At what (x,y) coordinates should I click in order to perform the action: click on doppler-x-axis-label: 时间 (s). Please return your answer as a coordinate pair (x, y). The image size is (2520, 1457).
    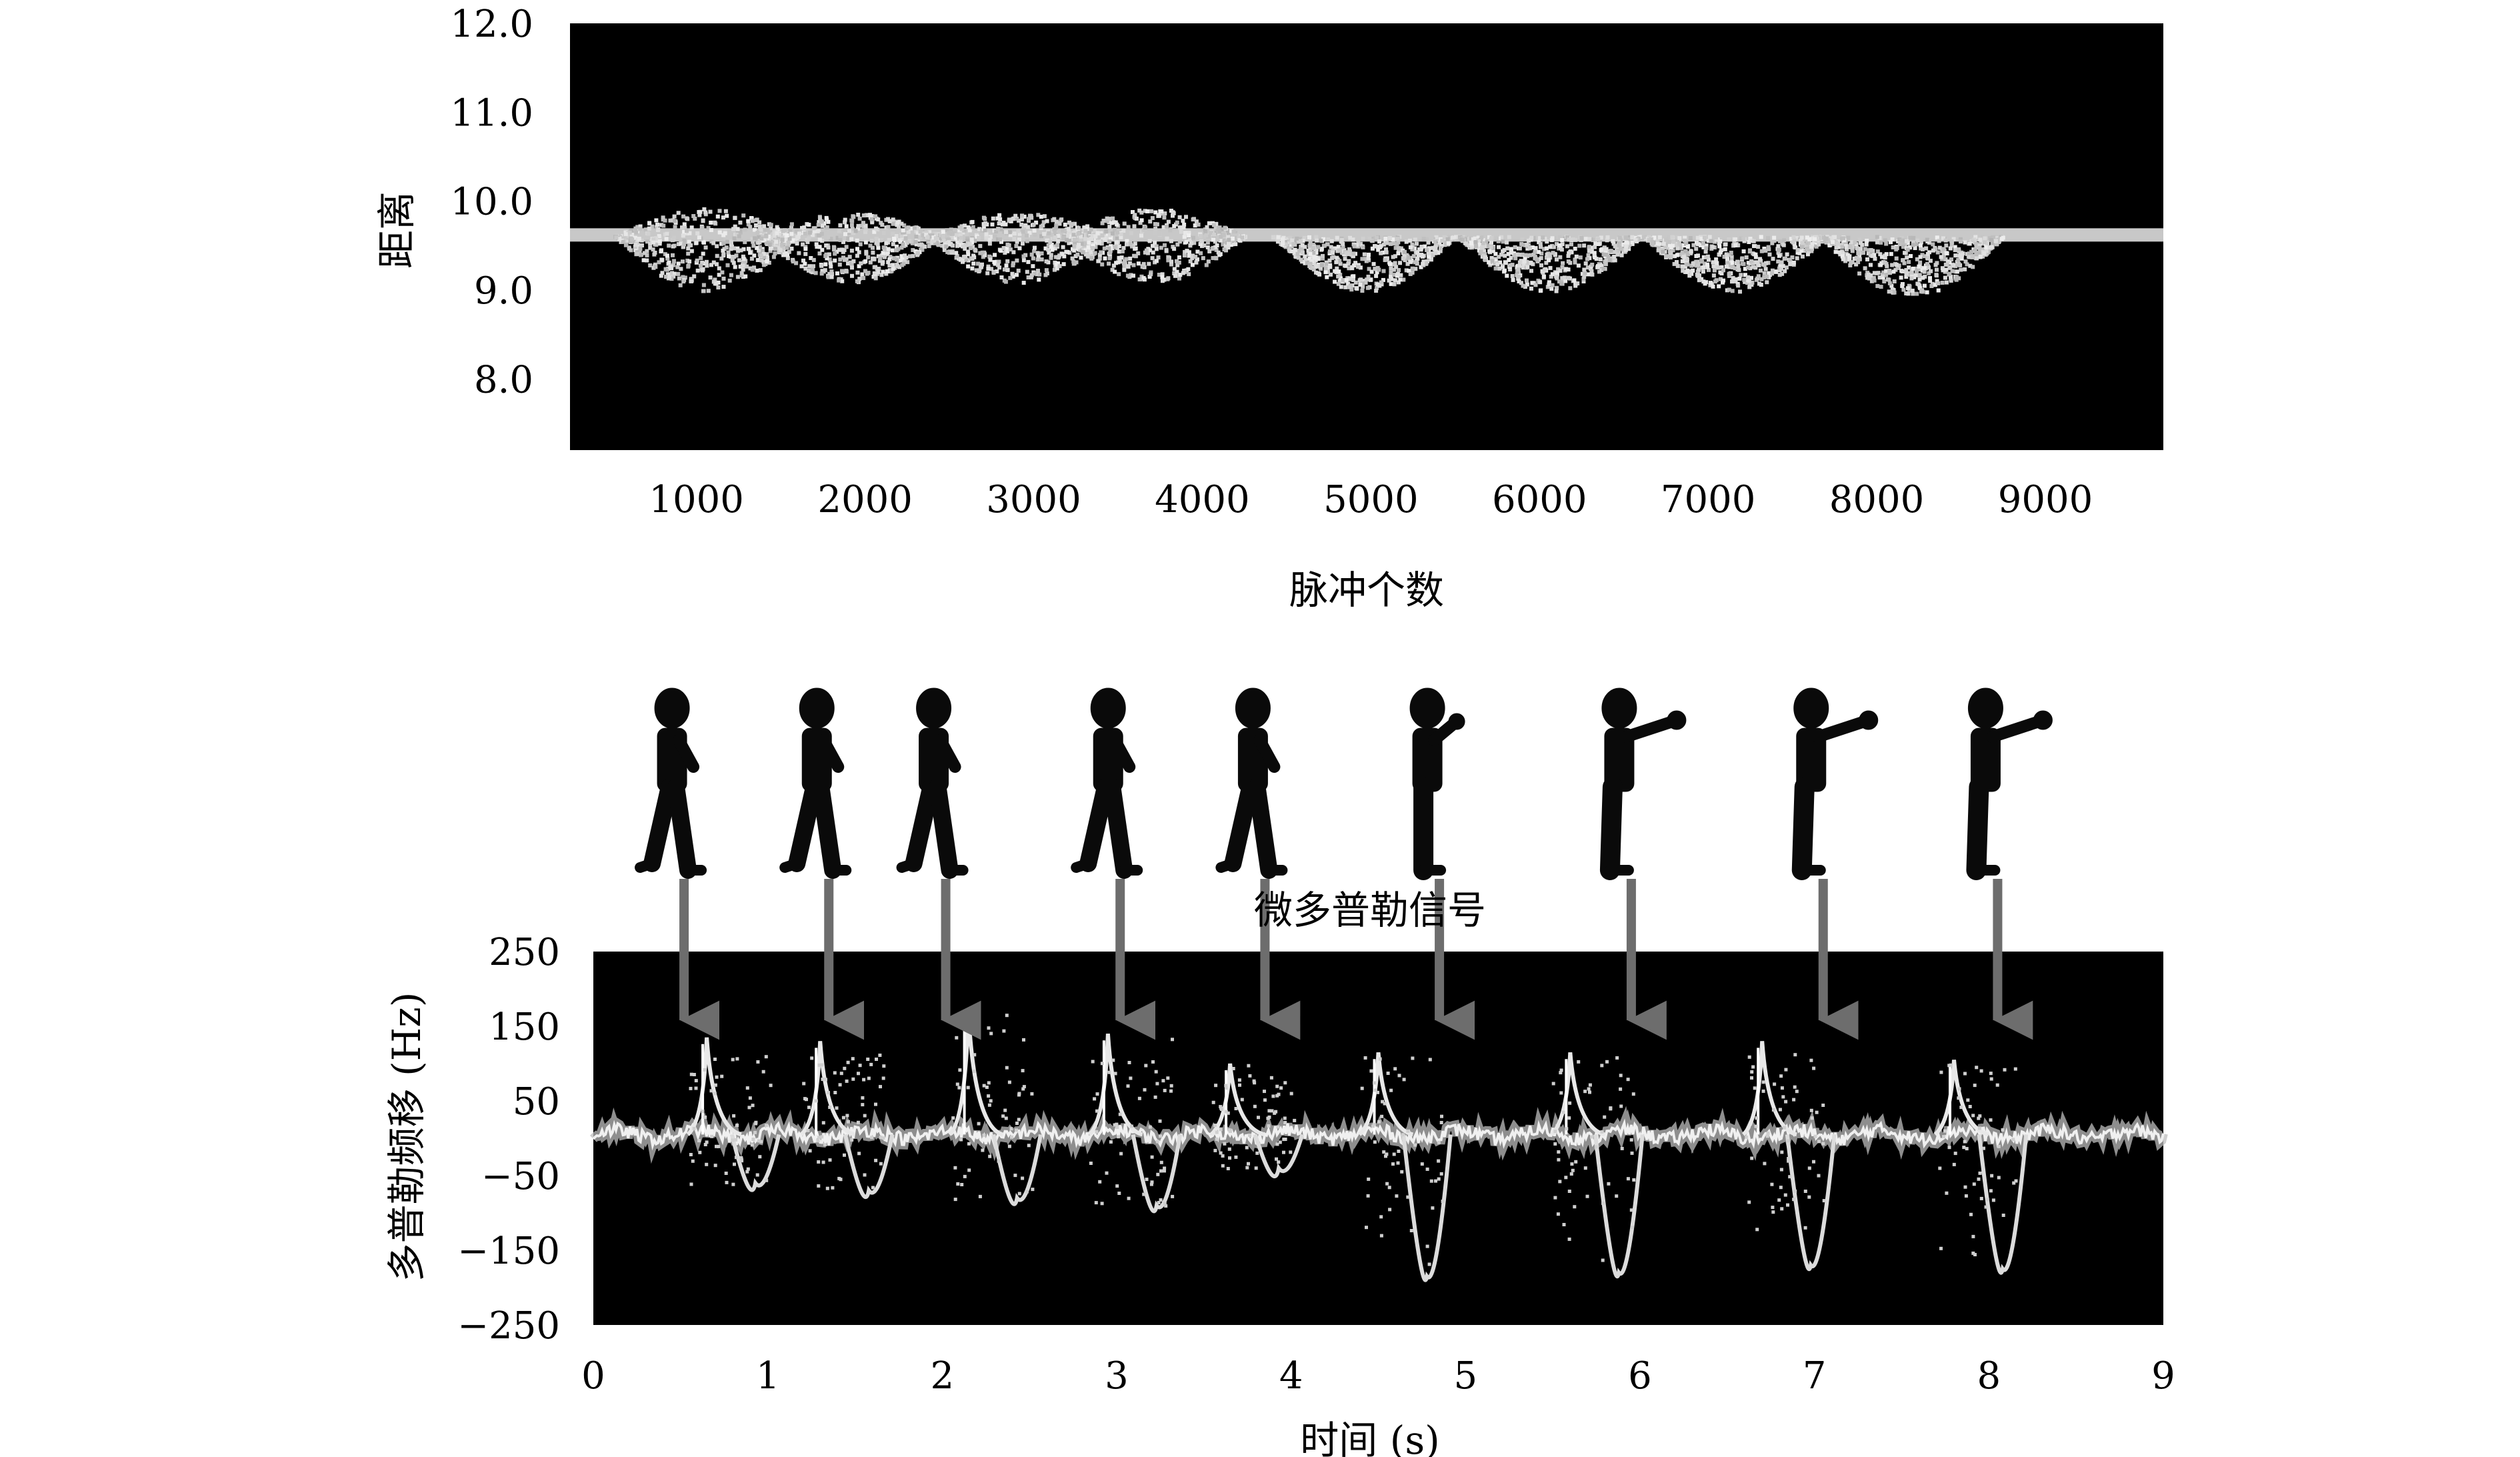
    Looking at the image, I should click on (1369, 1438).